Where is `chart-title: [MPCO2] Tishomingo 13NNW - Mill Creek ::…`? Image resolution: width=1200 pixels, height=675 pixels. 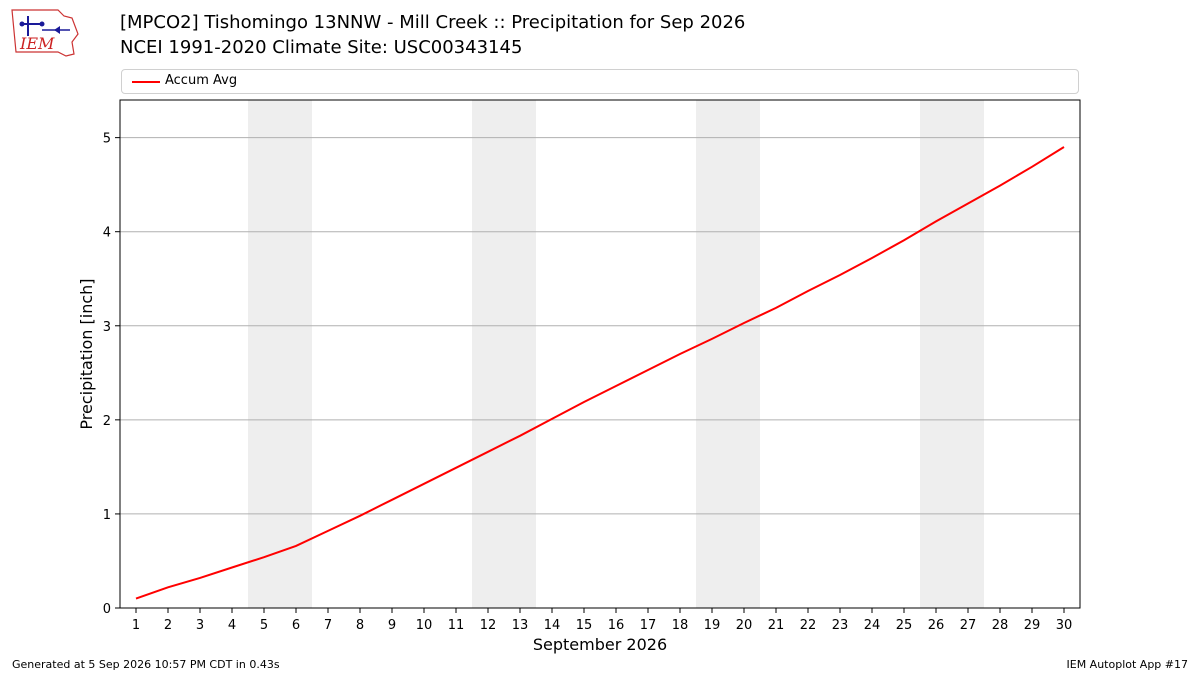 chart-title: [MPCO2] Tishomingo 13NNW - Mill Creek ::… is located at coordinates (433, 22).